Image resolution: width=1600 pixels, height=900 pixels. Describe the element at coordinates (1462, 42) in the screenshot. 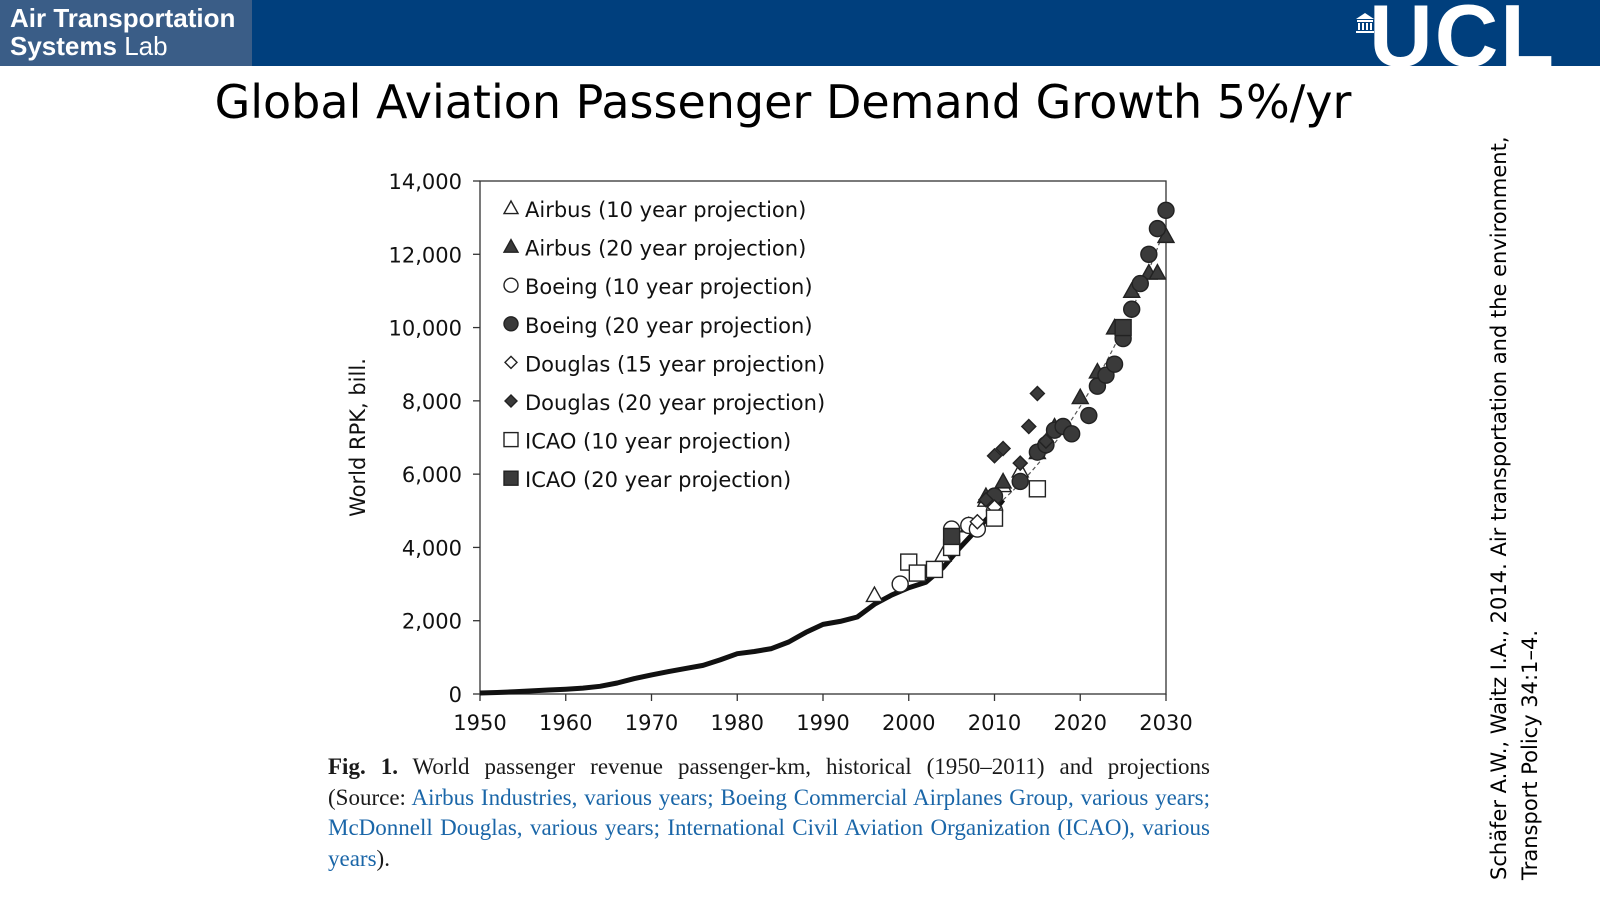

I see `ucl-logo: UCL` at that location.